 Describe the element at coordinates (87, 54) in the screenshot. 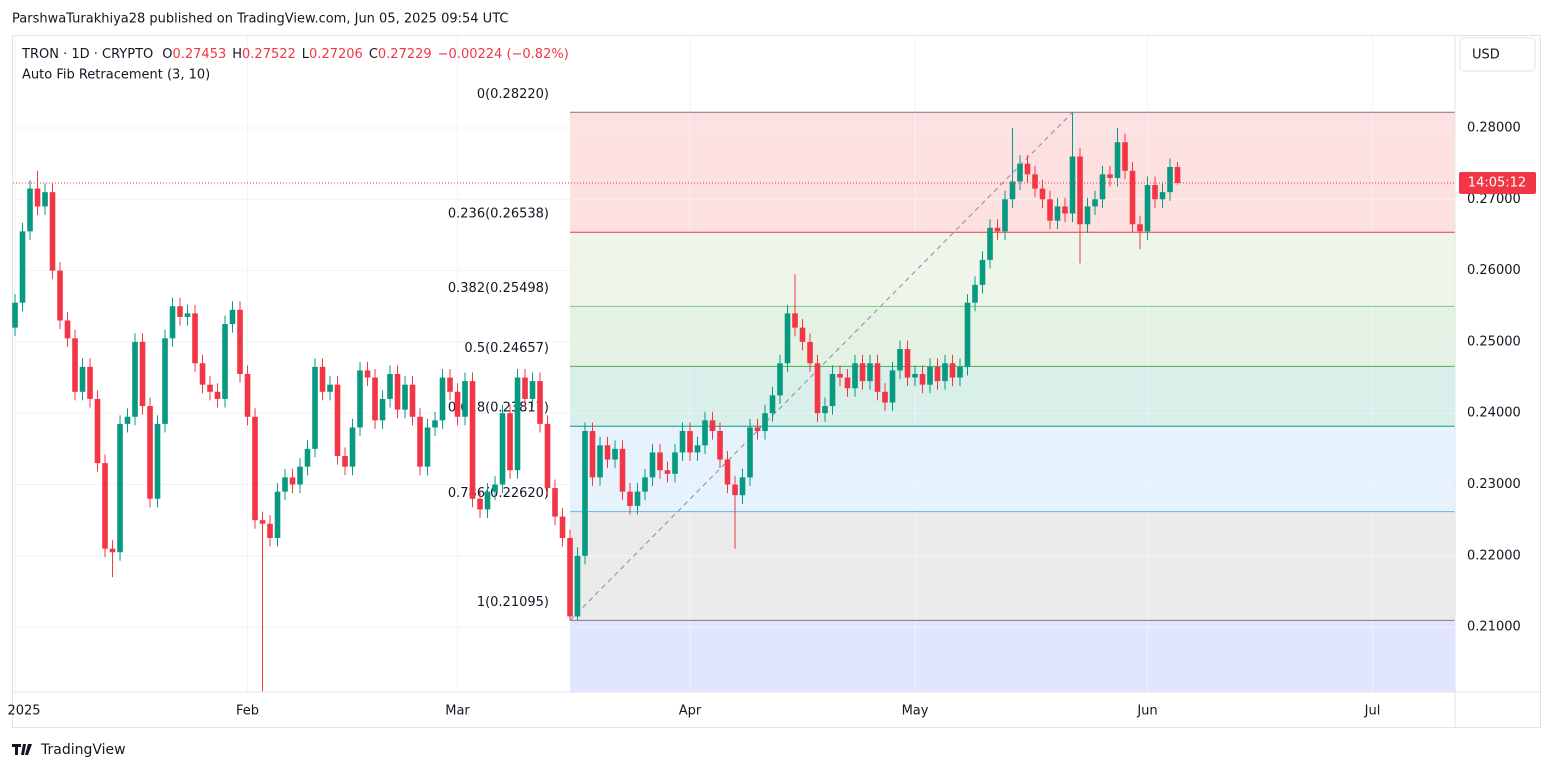

I see `symbol: TRON · 1D · CRYPTO` at that location.